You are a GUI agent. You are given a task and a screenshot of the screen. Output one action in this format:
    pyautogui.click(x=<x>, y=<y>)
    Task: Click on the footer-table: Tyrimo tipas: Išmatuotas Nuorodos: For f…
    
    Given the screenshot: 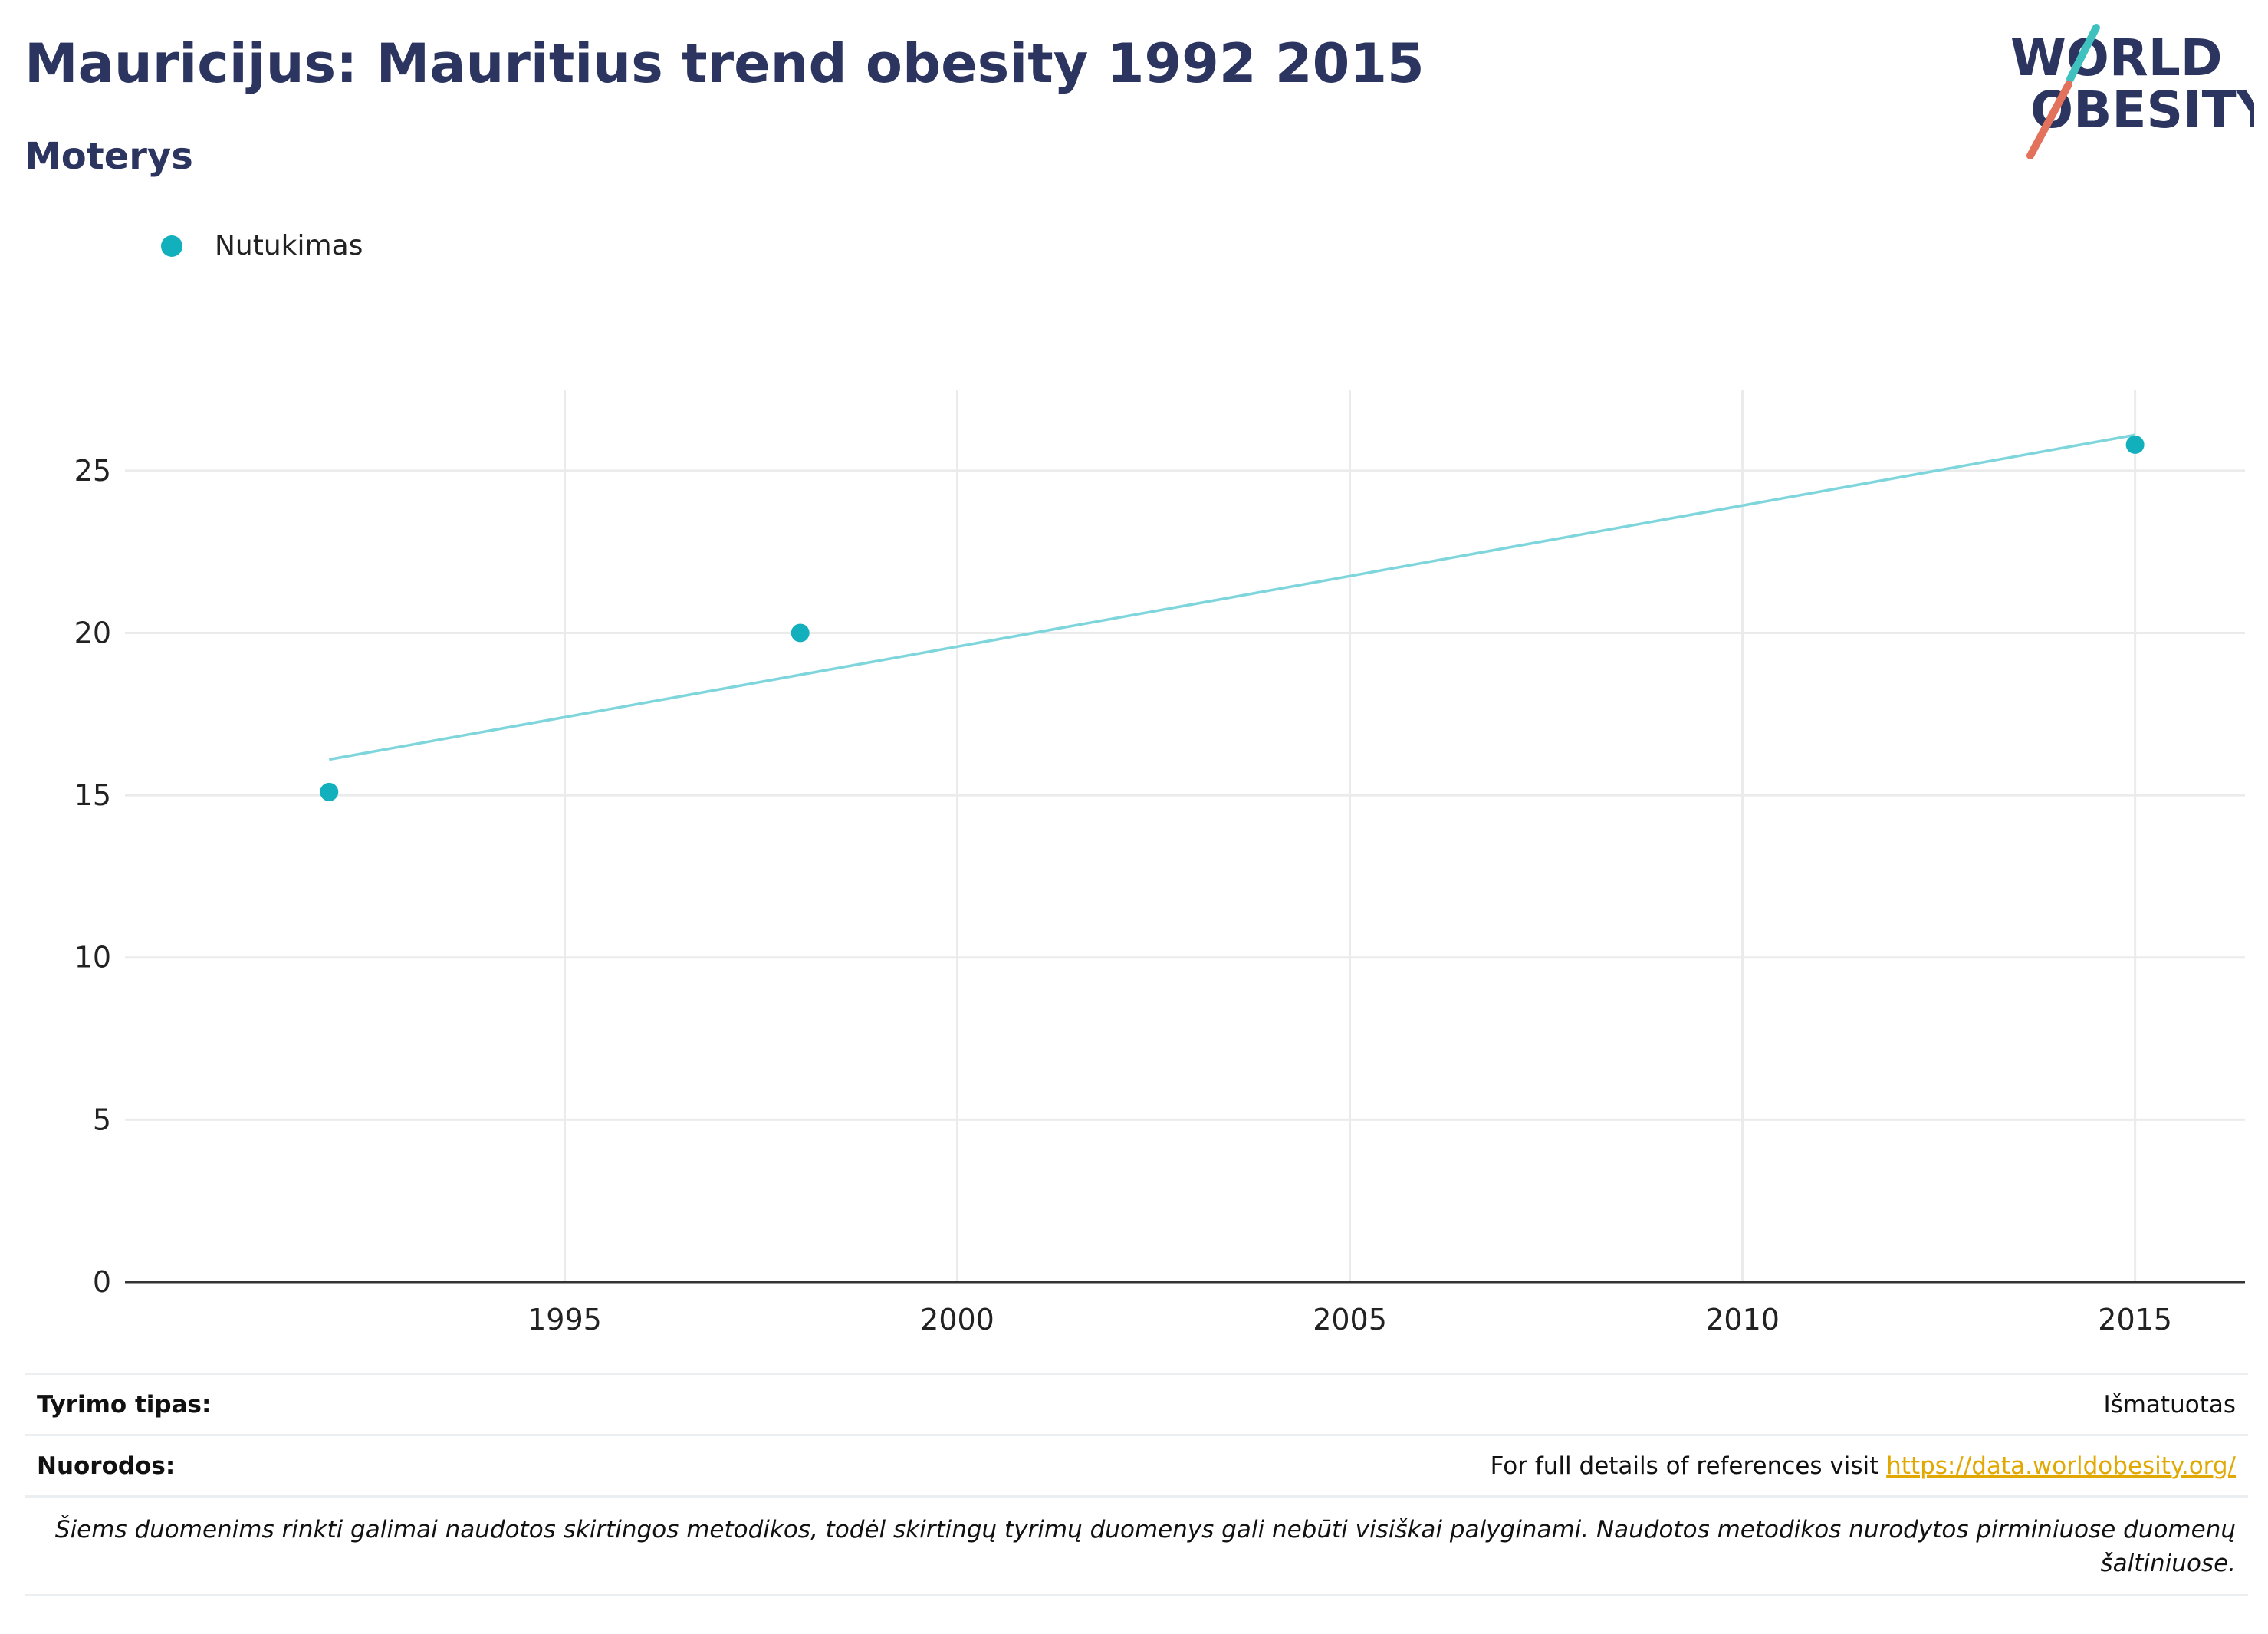 What is the action you would take?
    pyautogui.click(x=1136, y=1484)
    